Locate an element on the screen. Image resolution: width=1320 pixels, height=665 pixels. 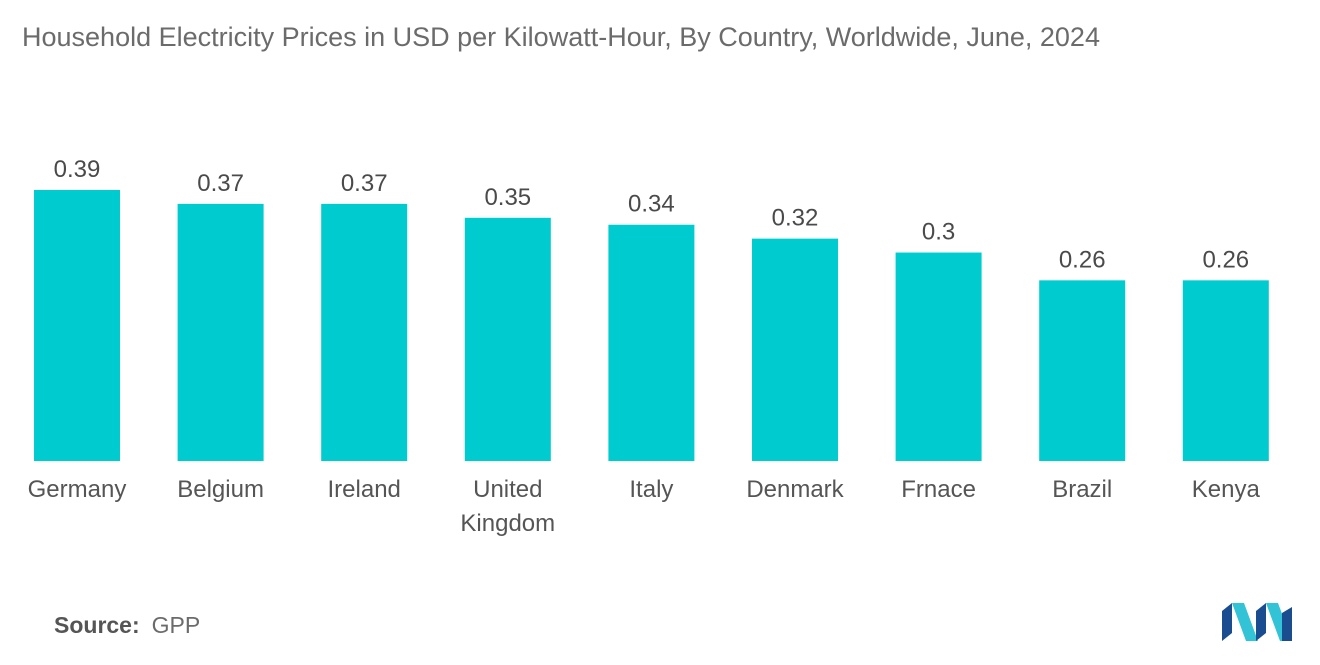
category-label: United is located at coordinates (507, 489).